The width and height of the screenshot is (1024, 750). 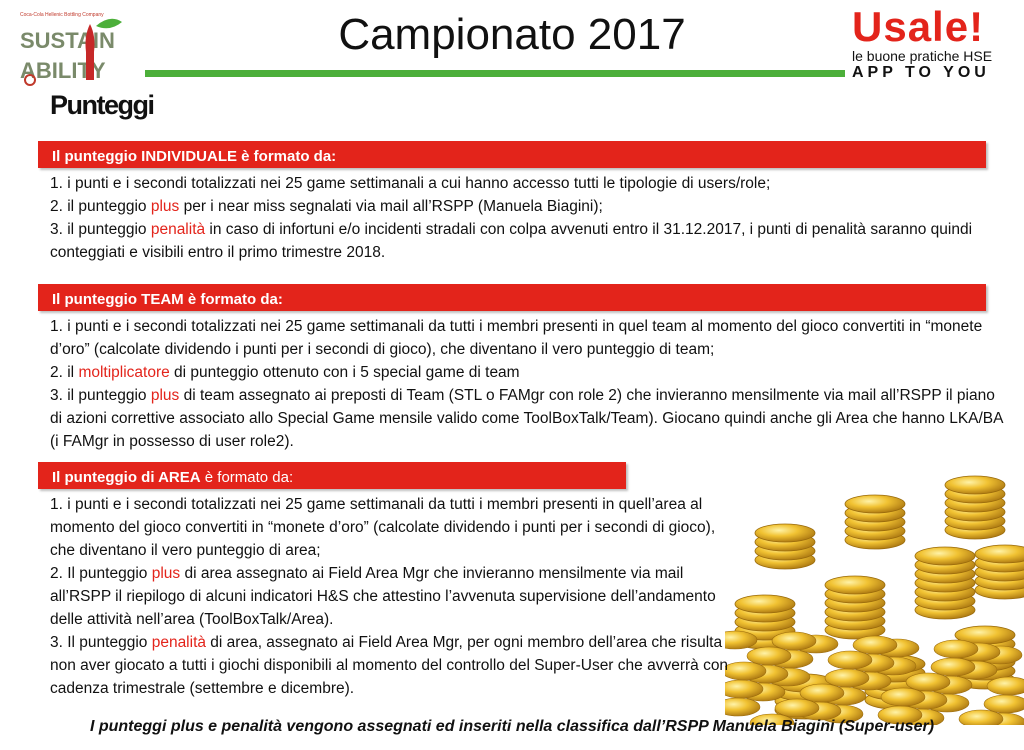 What do you see at coordinates (512, 297) in the screenshot?
I see `team-band: Il punteggio TEAM è formato da:` at bounding box center [512, 297].